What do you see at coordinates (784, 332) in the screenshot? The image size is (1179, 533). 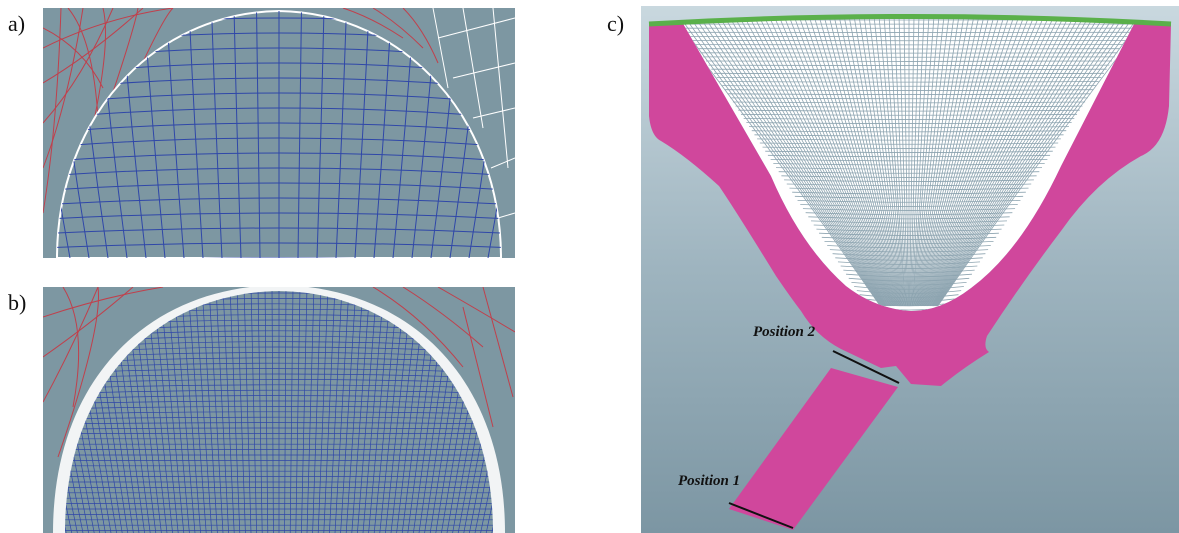 I see `position-2-label: Position 2` at bounding box center [784, 332].